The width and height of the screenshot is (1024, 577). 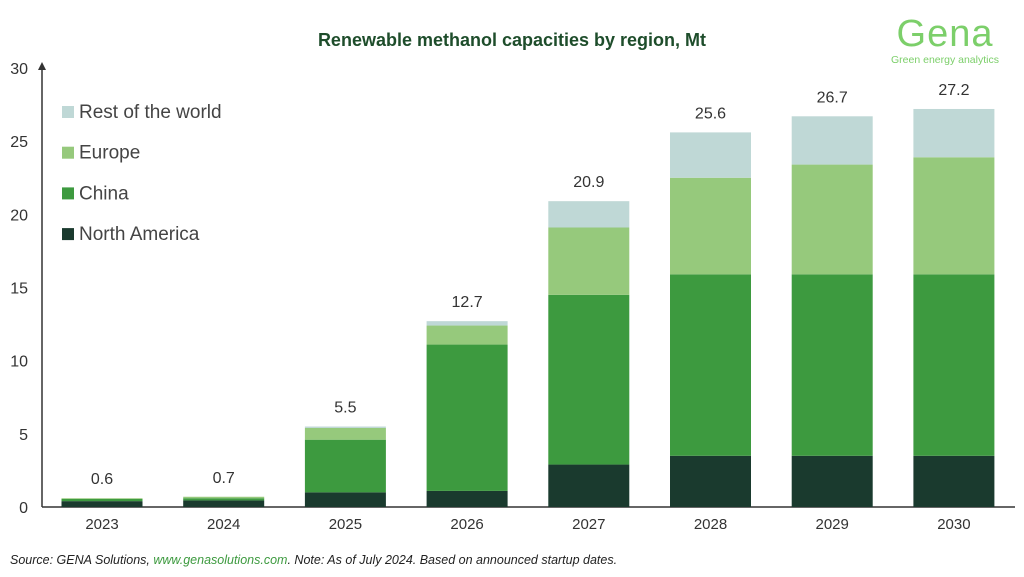 I want to click on source-link: www.genasolutions.com, so click(x=220, y=560).